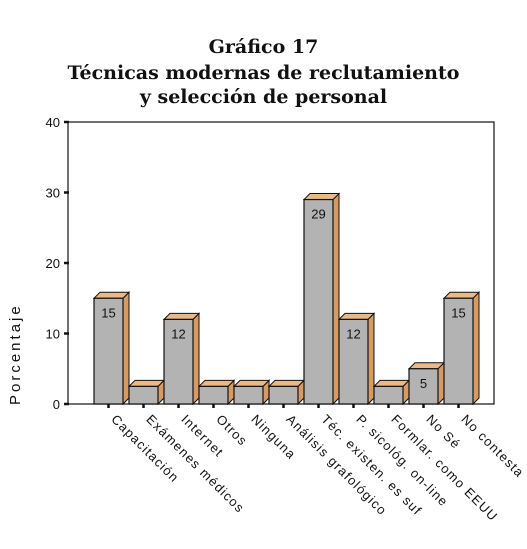  Describe the element at coordinates (492, 446) in the screenshot. I see `x-tick-label: No contesta` at that location.